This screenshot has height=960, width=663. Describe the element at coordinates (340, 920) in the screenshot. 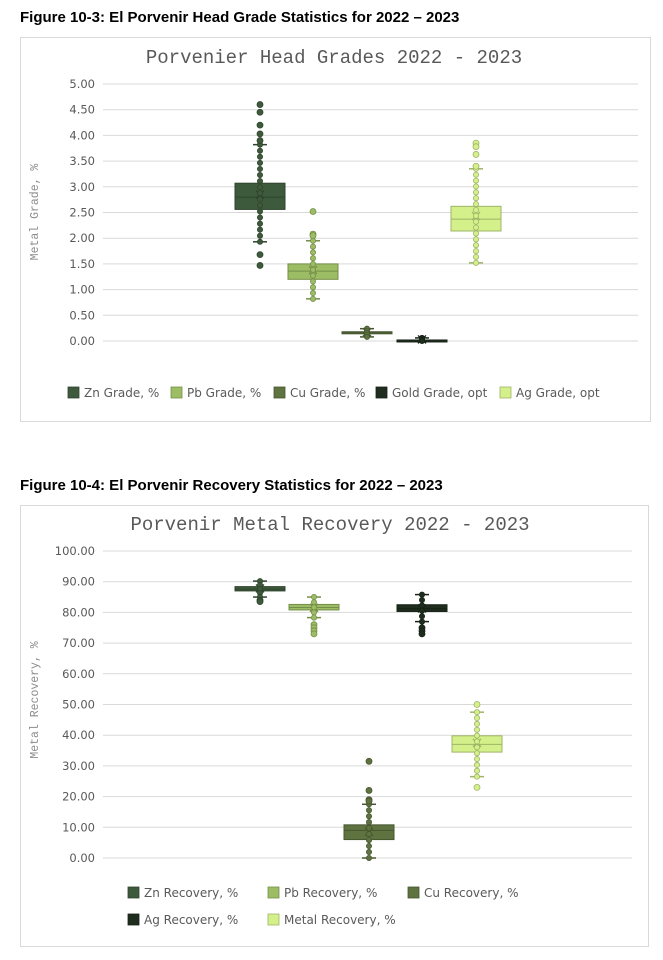

I see `legend-label: Metal Recovery, %` at that location.